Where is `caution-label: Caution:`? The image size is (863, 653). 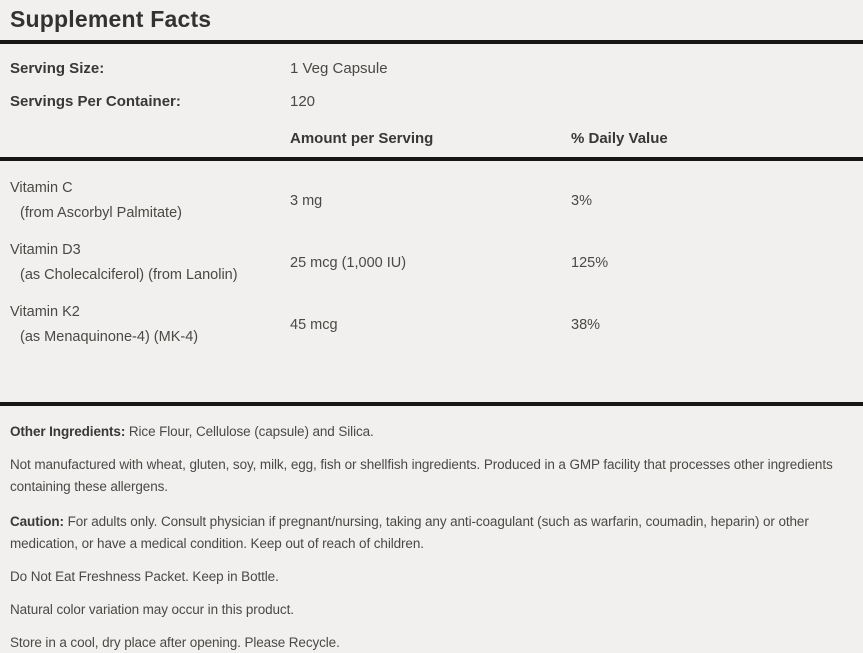 caution-label: Caution: is located at coordinates (37, 521).